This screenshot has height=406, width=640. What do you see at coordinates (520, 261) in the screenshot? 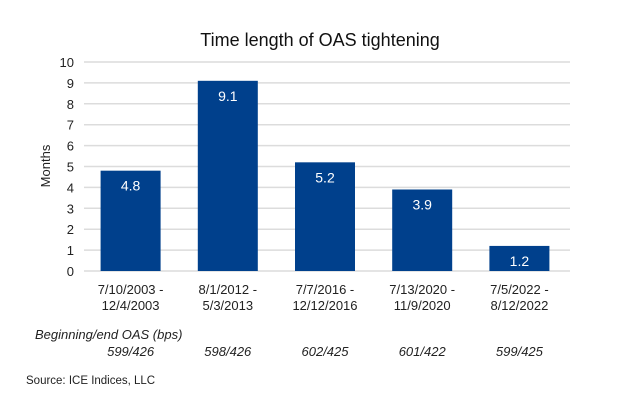
I see `data-label: 1.2` at bounding box center [520, 261].